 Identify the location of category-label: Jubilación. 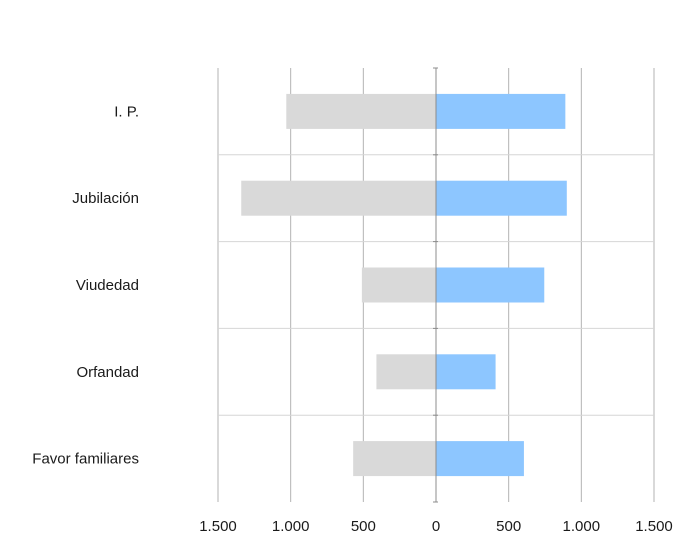
(105, 198).